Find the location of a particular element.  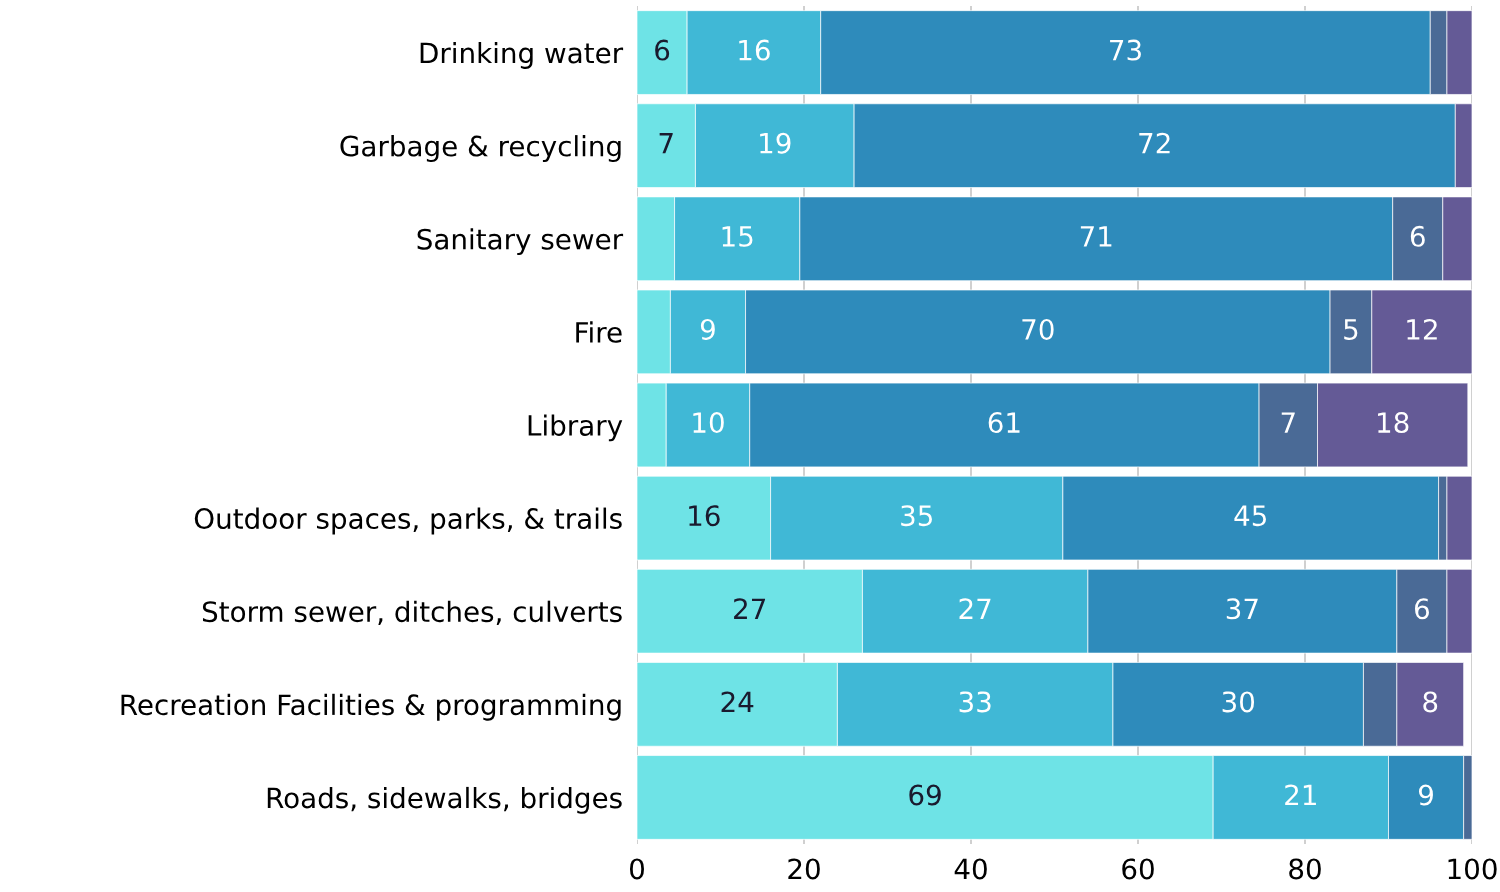

data-label: 24 is located at coordinates (737, 701).